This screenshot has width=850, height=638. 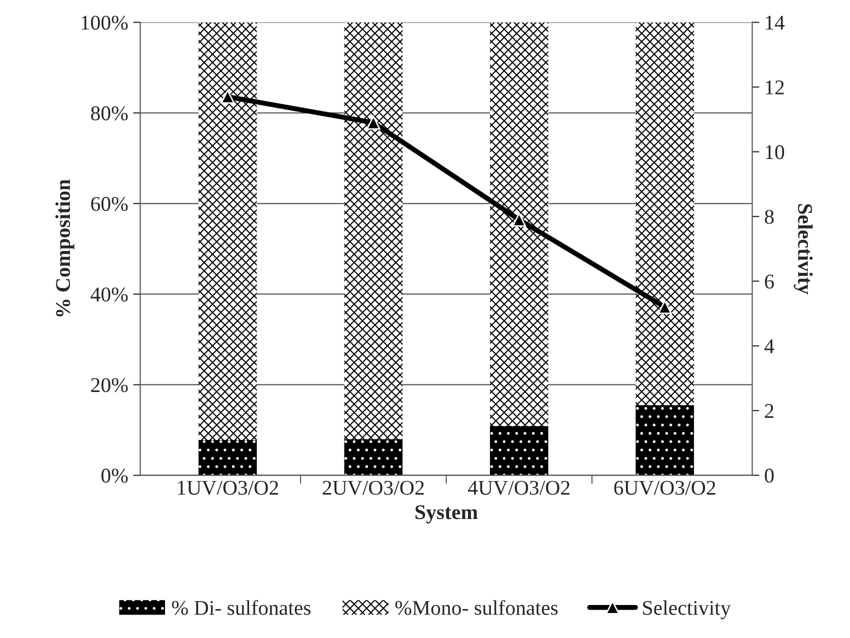 I want to click on y2-tick-label: 8, so click(x=769, y=217).